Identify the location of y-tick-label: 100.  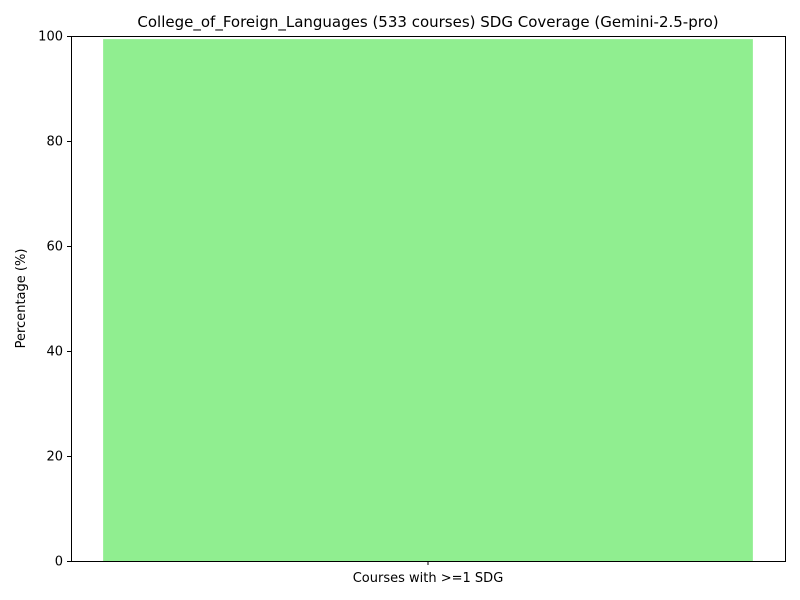
(50, 37).